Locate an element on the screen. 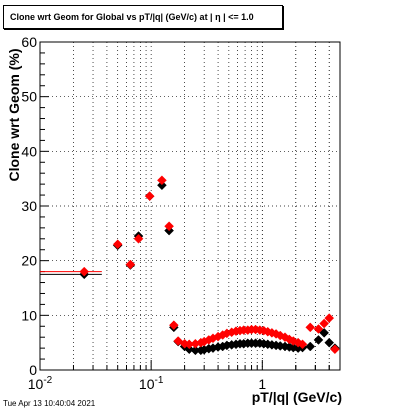 The image size is (400, 412). x-axis-label: pT/|q| (GeV/c) is located at coordinates (296, 397).